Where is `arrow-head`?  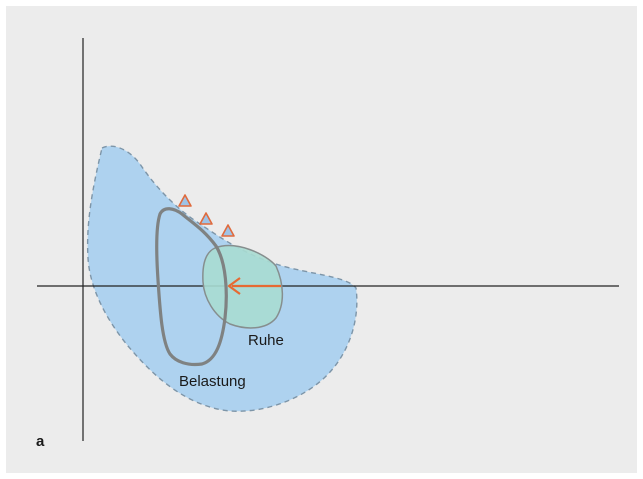
arrow-head is located at coordinates (234, 286).